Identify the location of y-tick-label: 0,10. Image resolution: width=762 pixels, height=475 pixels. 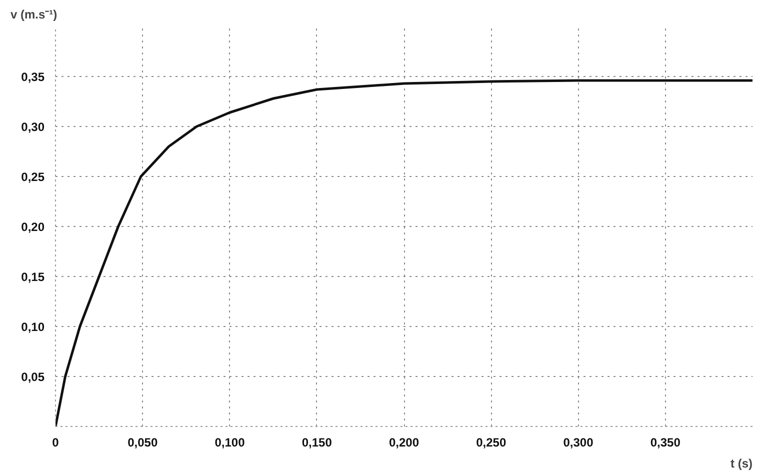
(33, 327).